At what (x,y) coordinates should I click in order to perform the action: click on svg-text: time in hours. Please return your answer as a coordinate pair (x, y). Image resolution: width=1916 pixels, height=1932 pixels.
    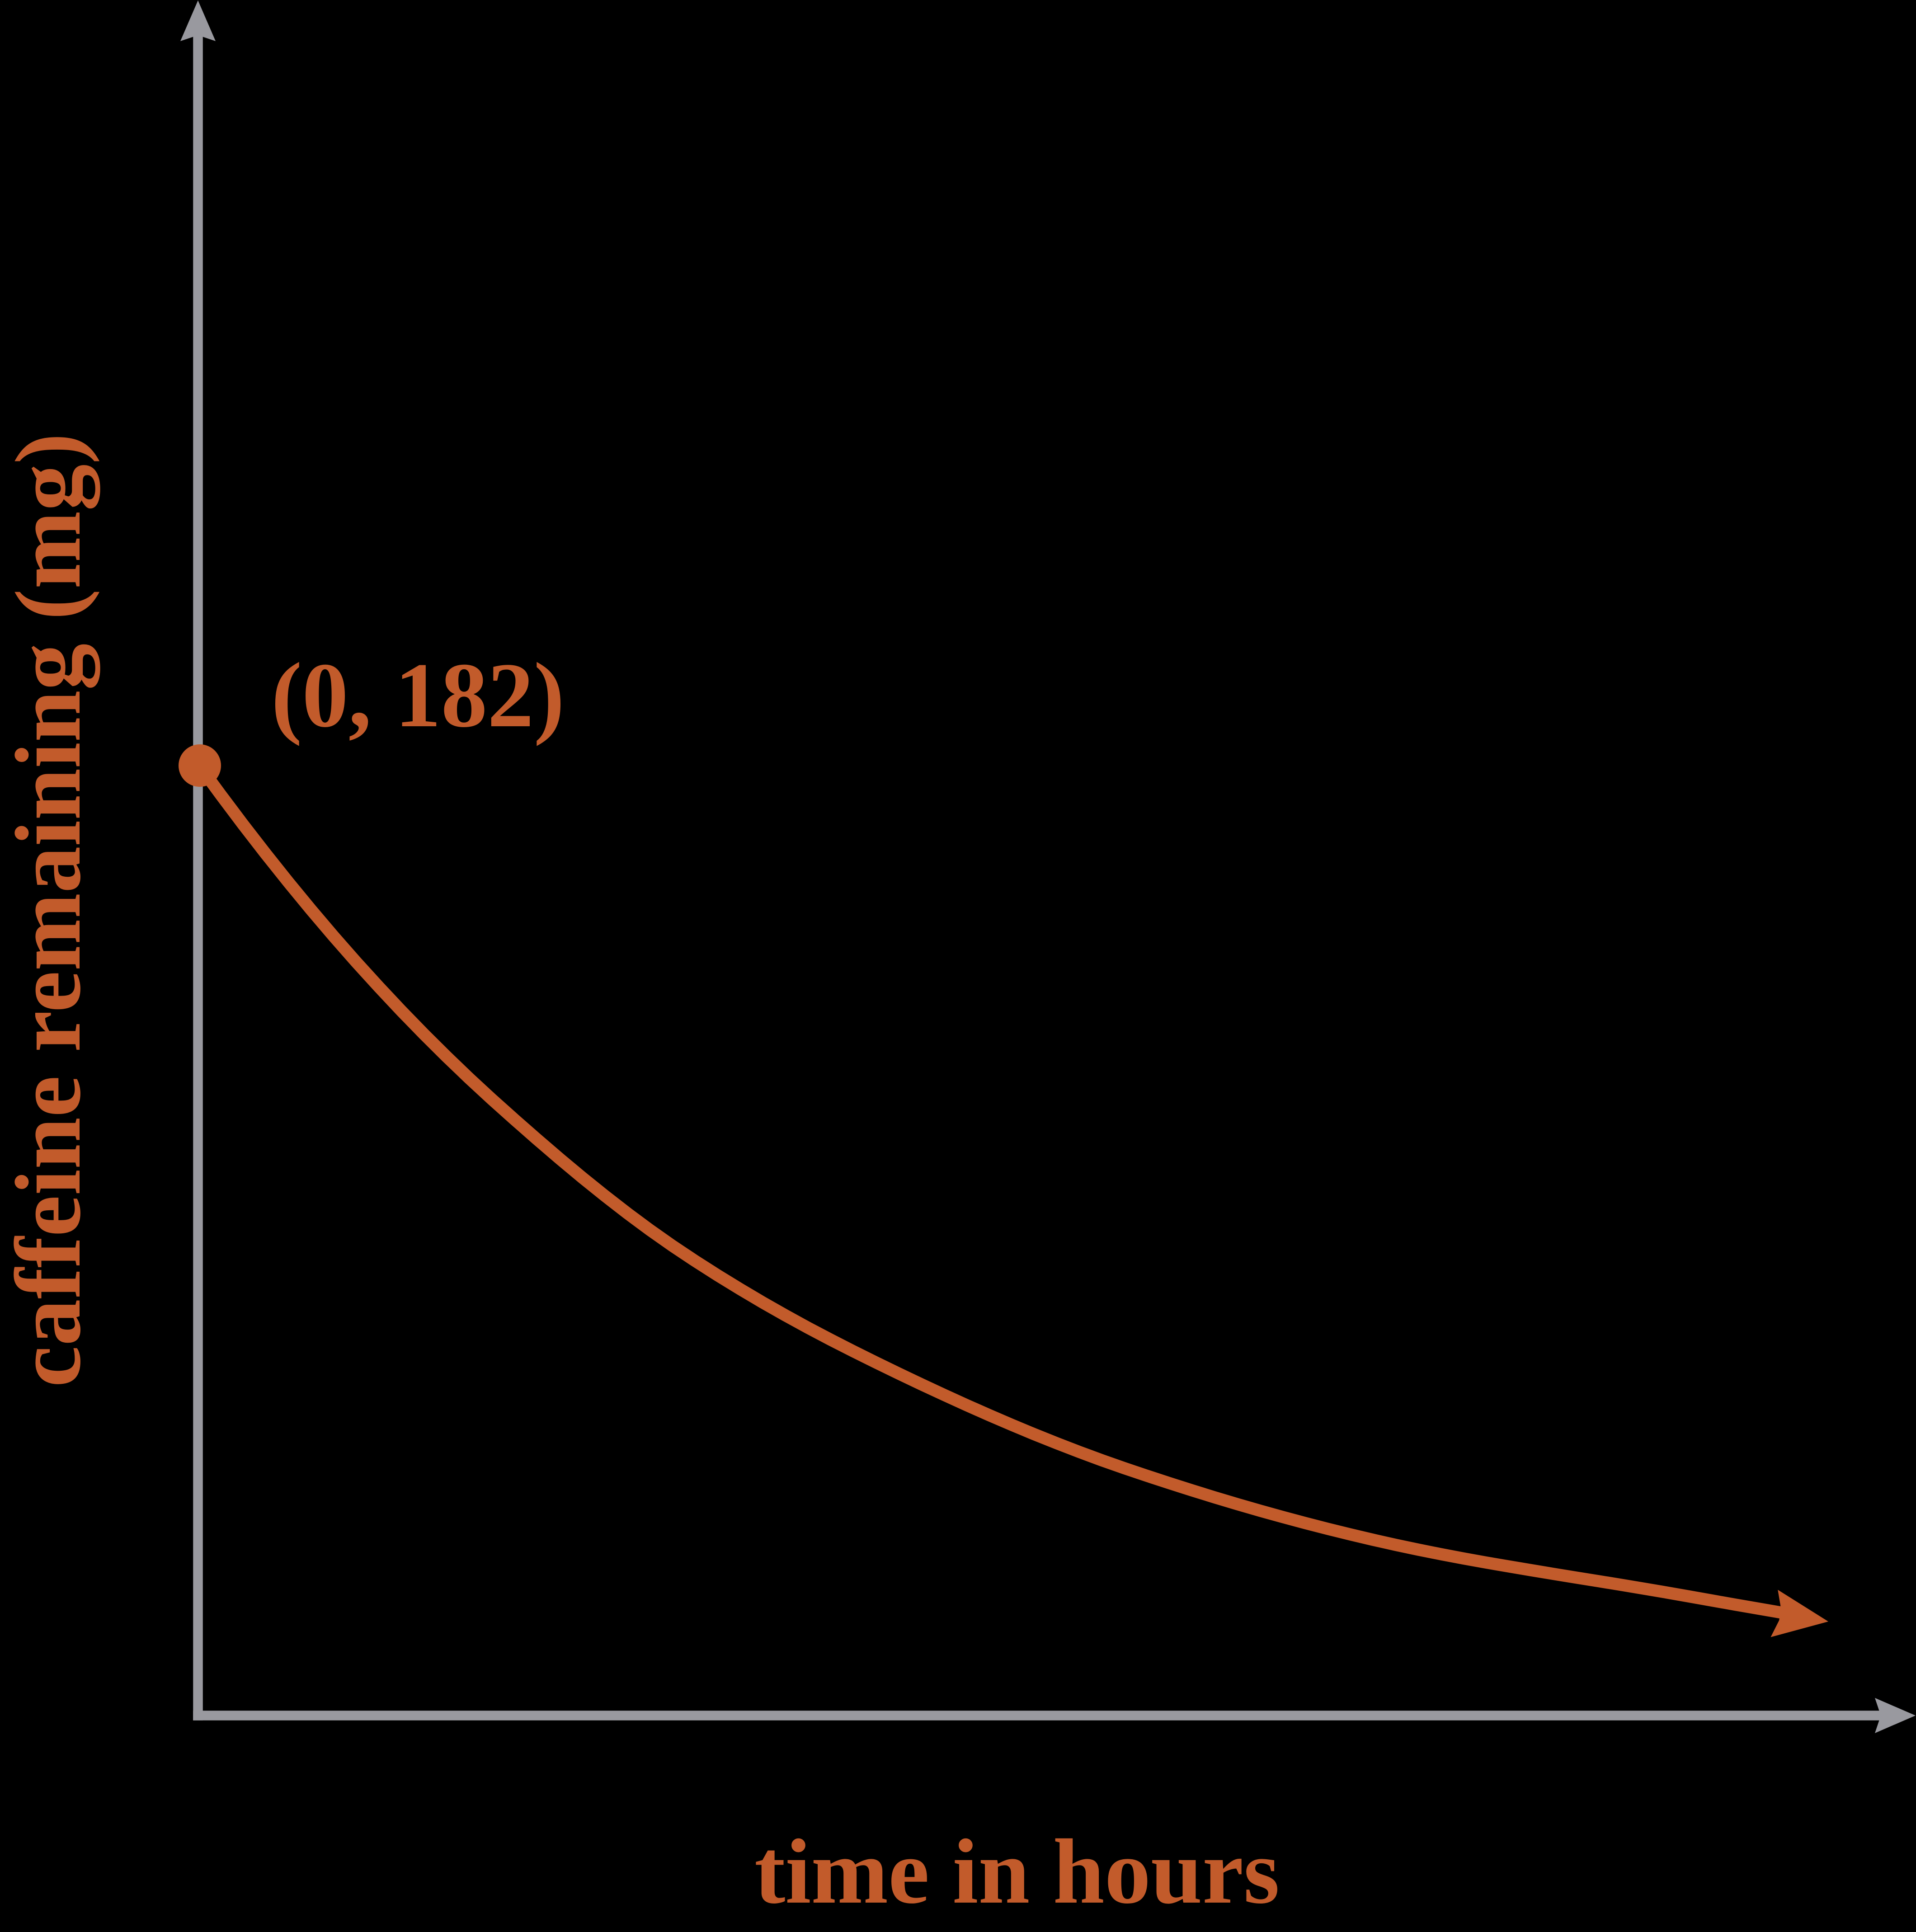
    Looking at the image, I should click on (1017, 1872).